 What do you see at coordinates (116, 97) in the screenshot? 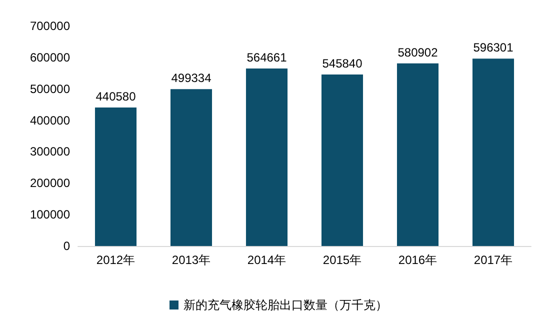
I see `data-label: 440580` at bounding box center [116, 97].